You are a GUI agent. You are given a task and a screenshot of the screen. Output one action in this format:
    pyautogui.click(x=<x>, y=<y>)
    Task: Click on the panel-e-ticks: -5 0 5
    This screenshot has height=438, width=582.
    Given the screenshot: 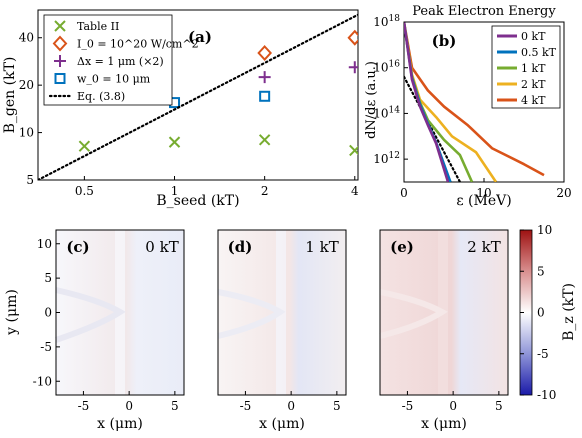 What is the action you would take?
    pyautogui.click(x=452, y=402)
    